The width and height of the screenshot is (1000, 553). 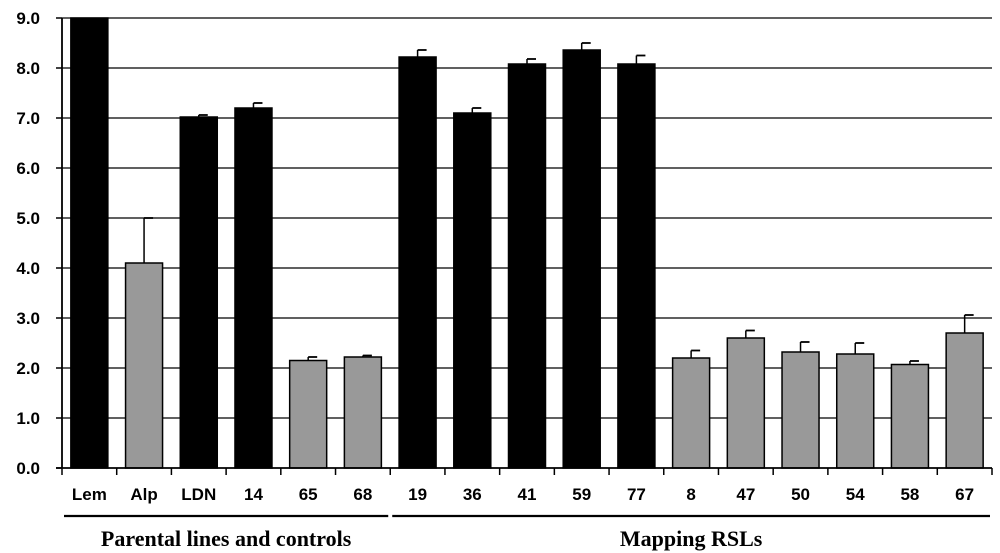 I want to click on x-tick-label: 67, so click(x=964, y=494).